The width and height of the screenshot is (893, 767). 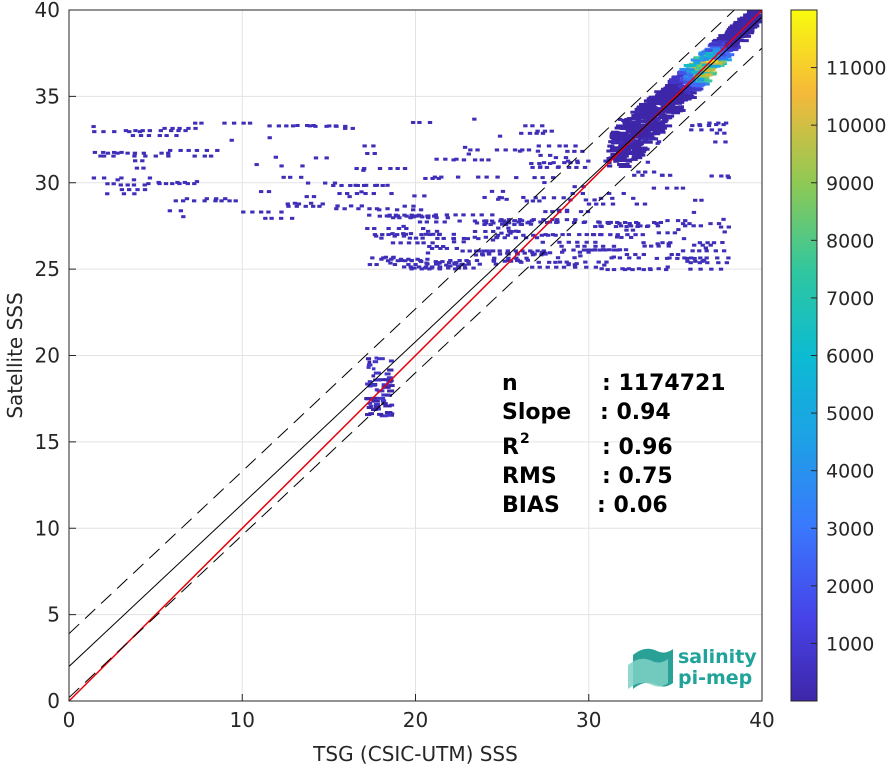 What do you see at coordinates (47, 183) in the screenshot?
I see `y-tick-label: 30` at bounding box center [47, 183].